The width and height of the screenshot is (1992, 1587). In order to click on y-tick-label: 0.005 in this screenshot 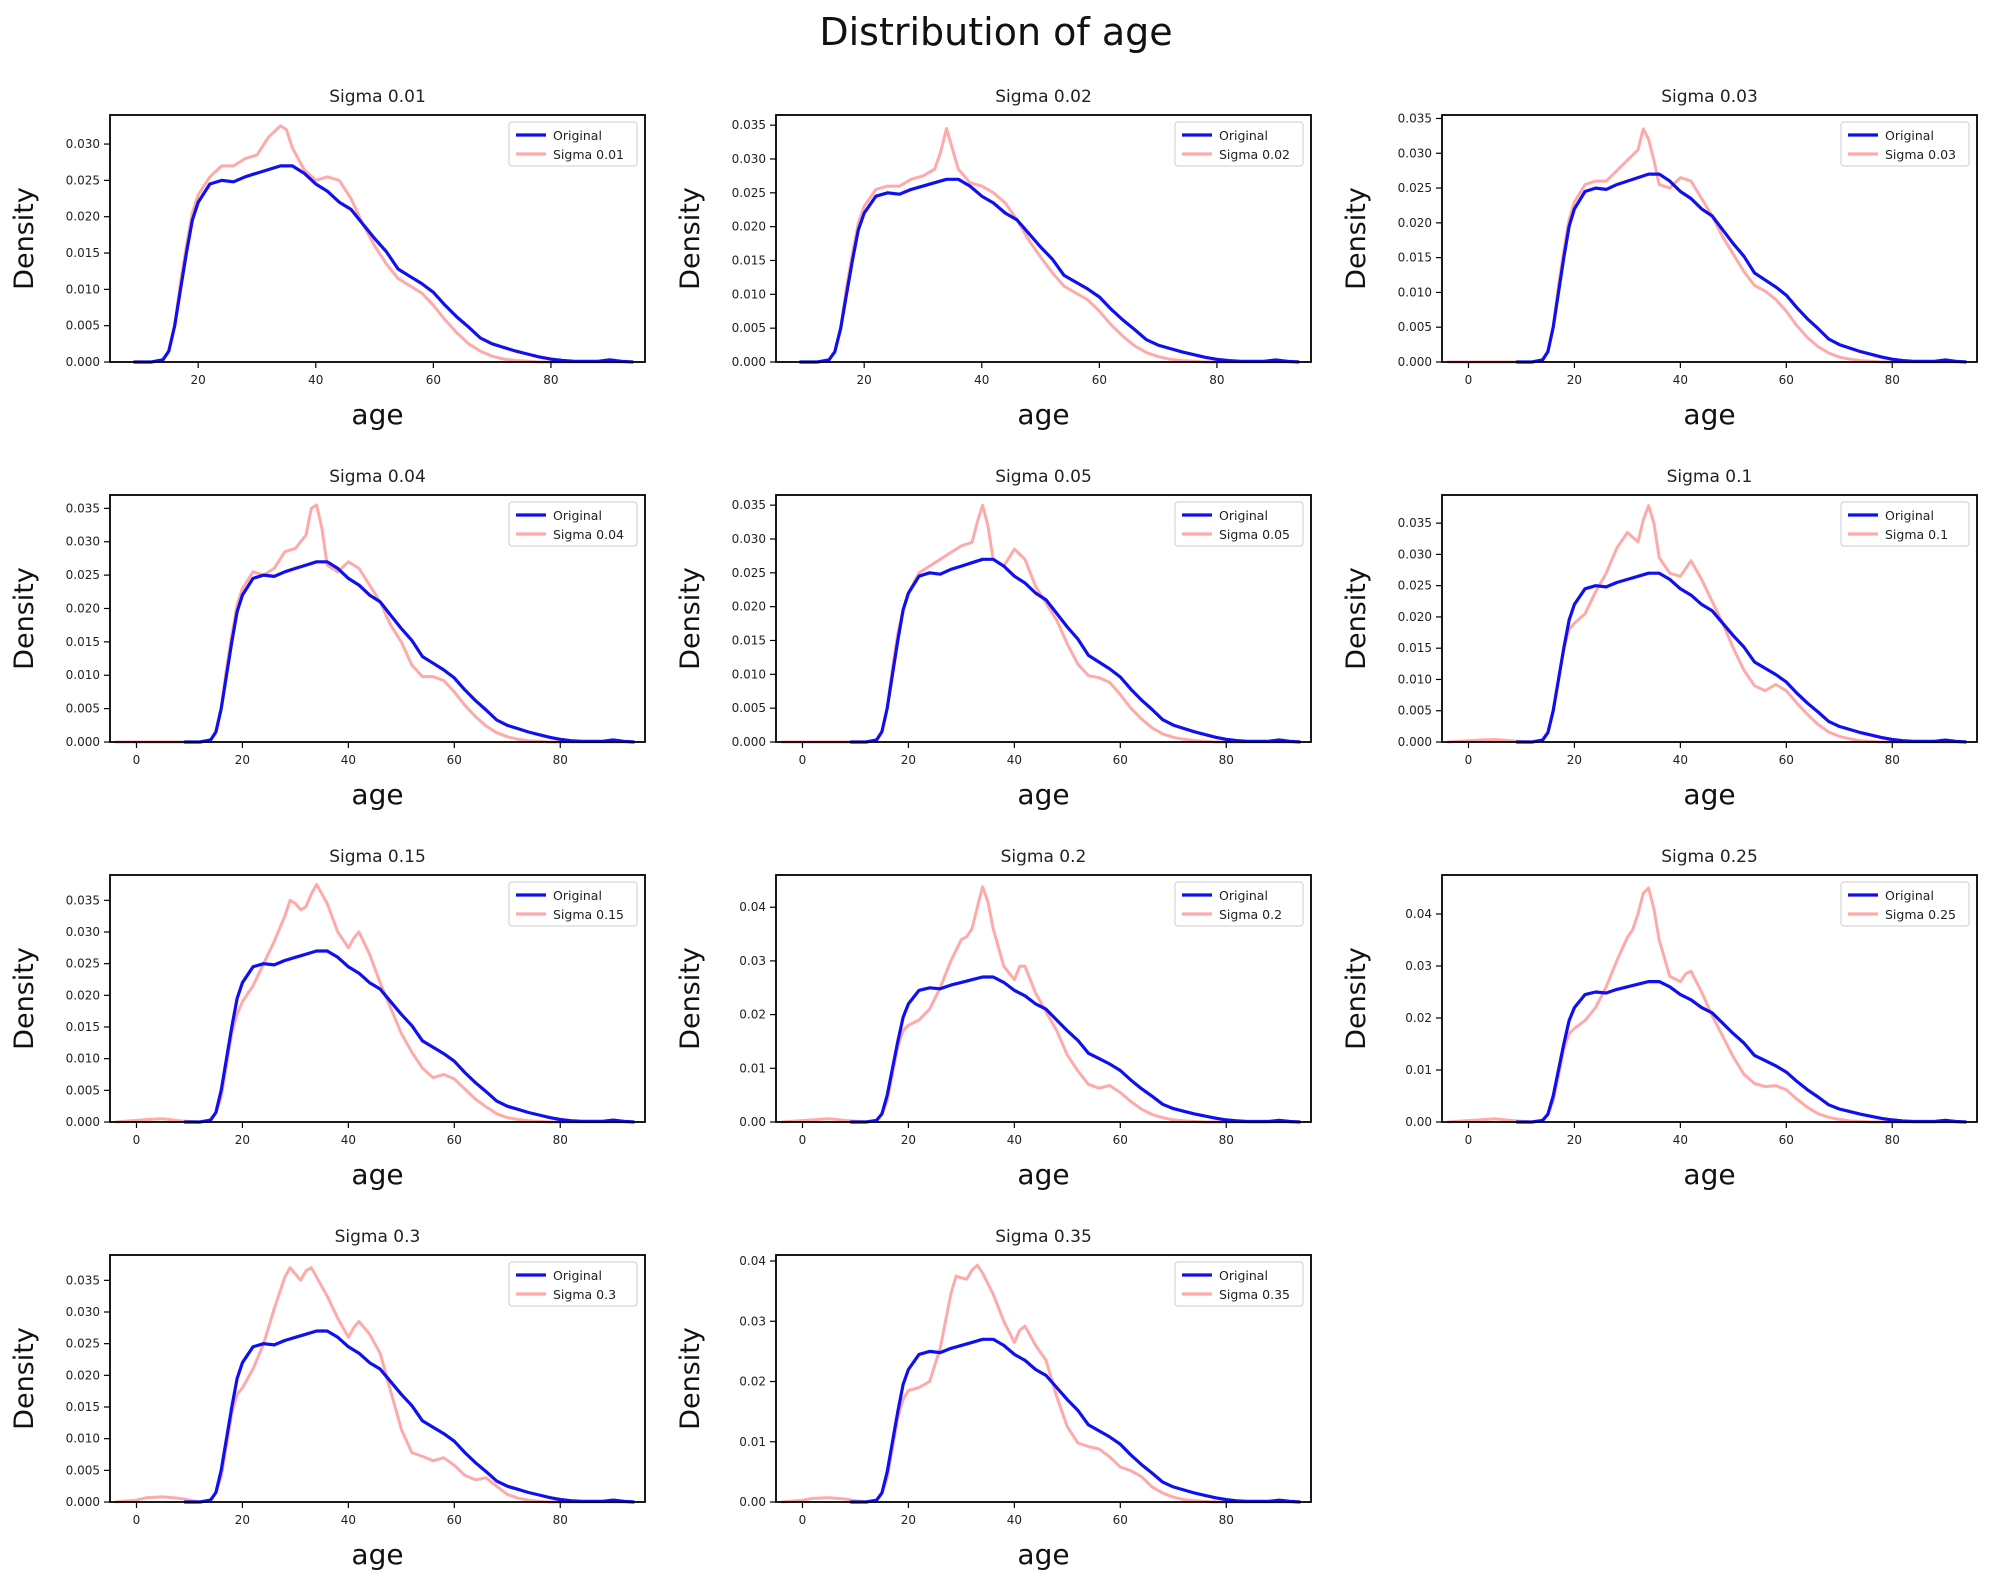, I will do `click(749, 328)`.